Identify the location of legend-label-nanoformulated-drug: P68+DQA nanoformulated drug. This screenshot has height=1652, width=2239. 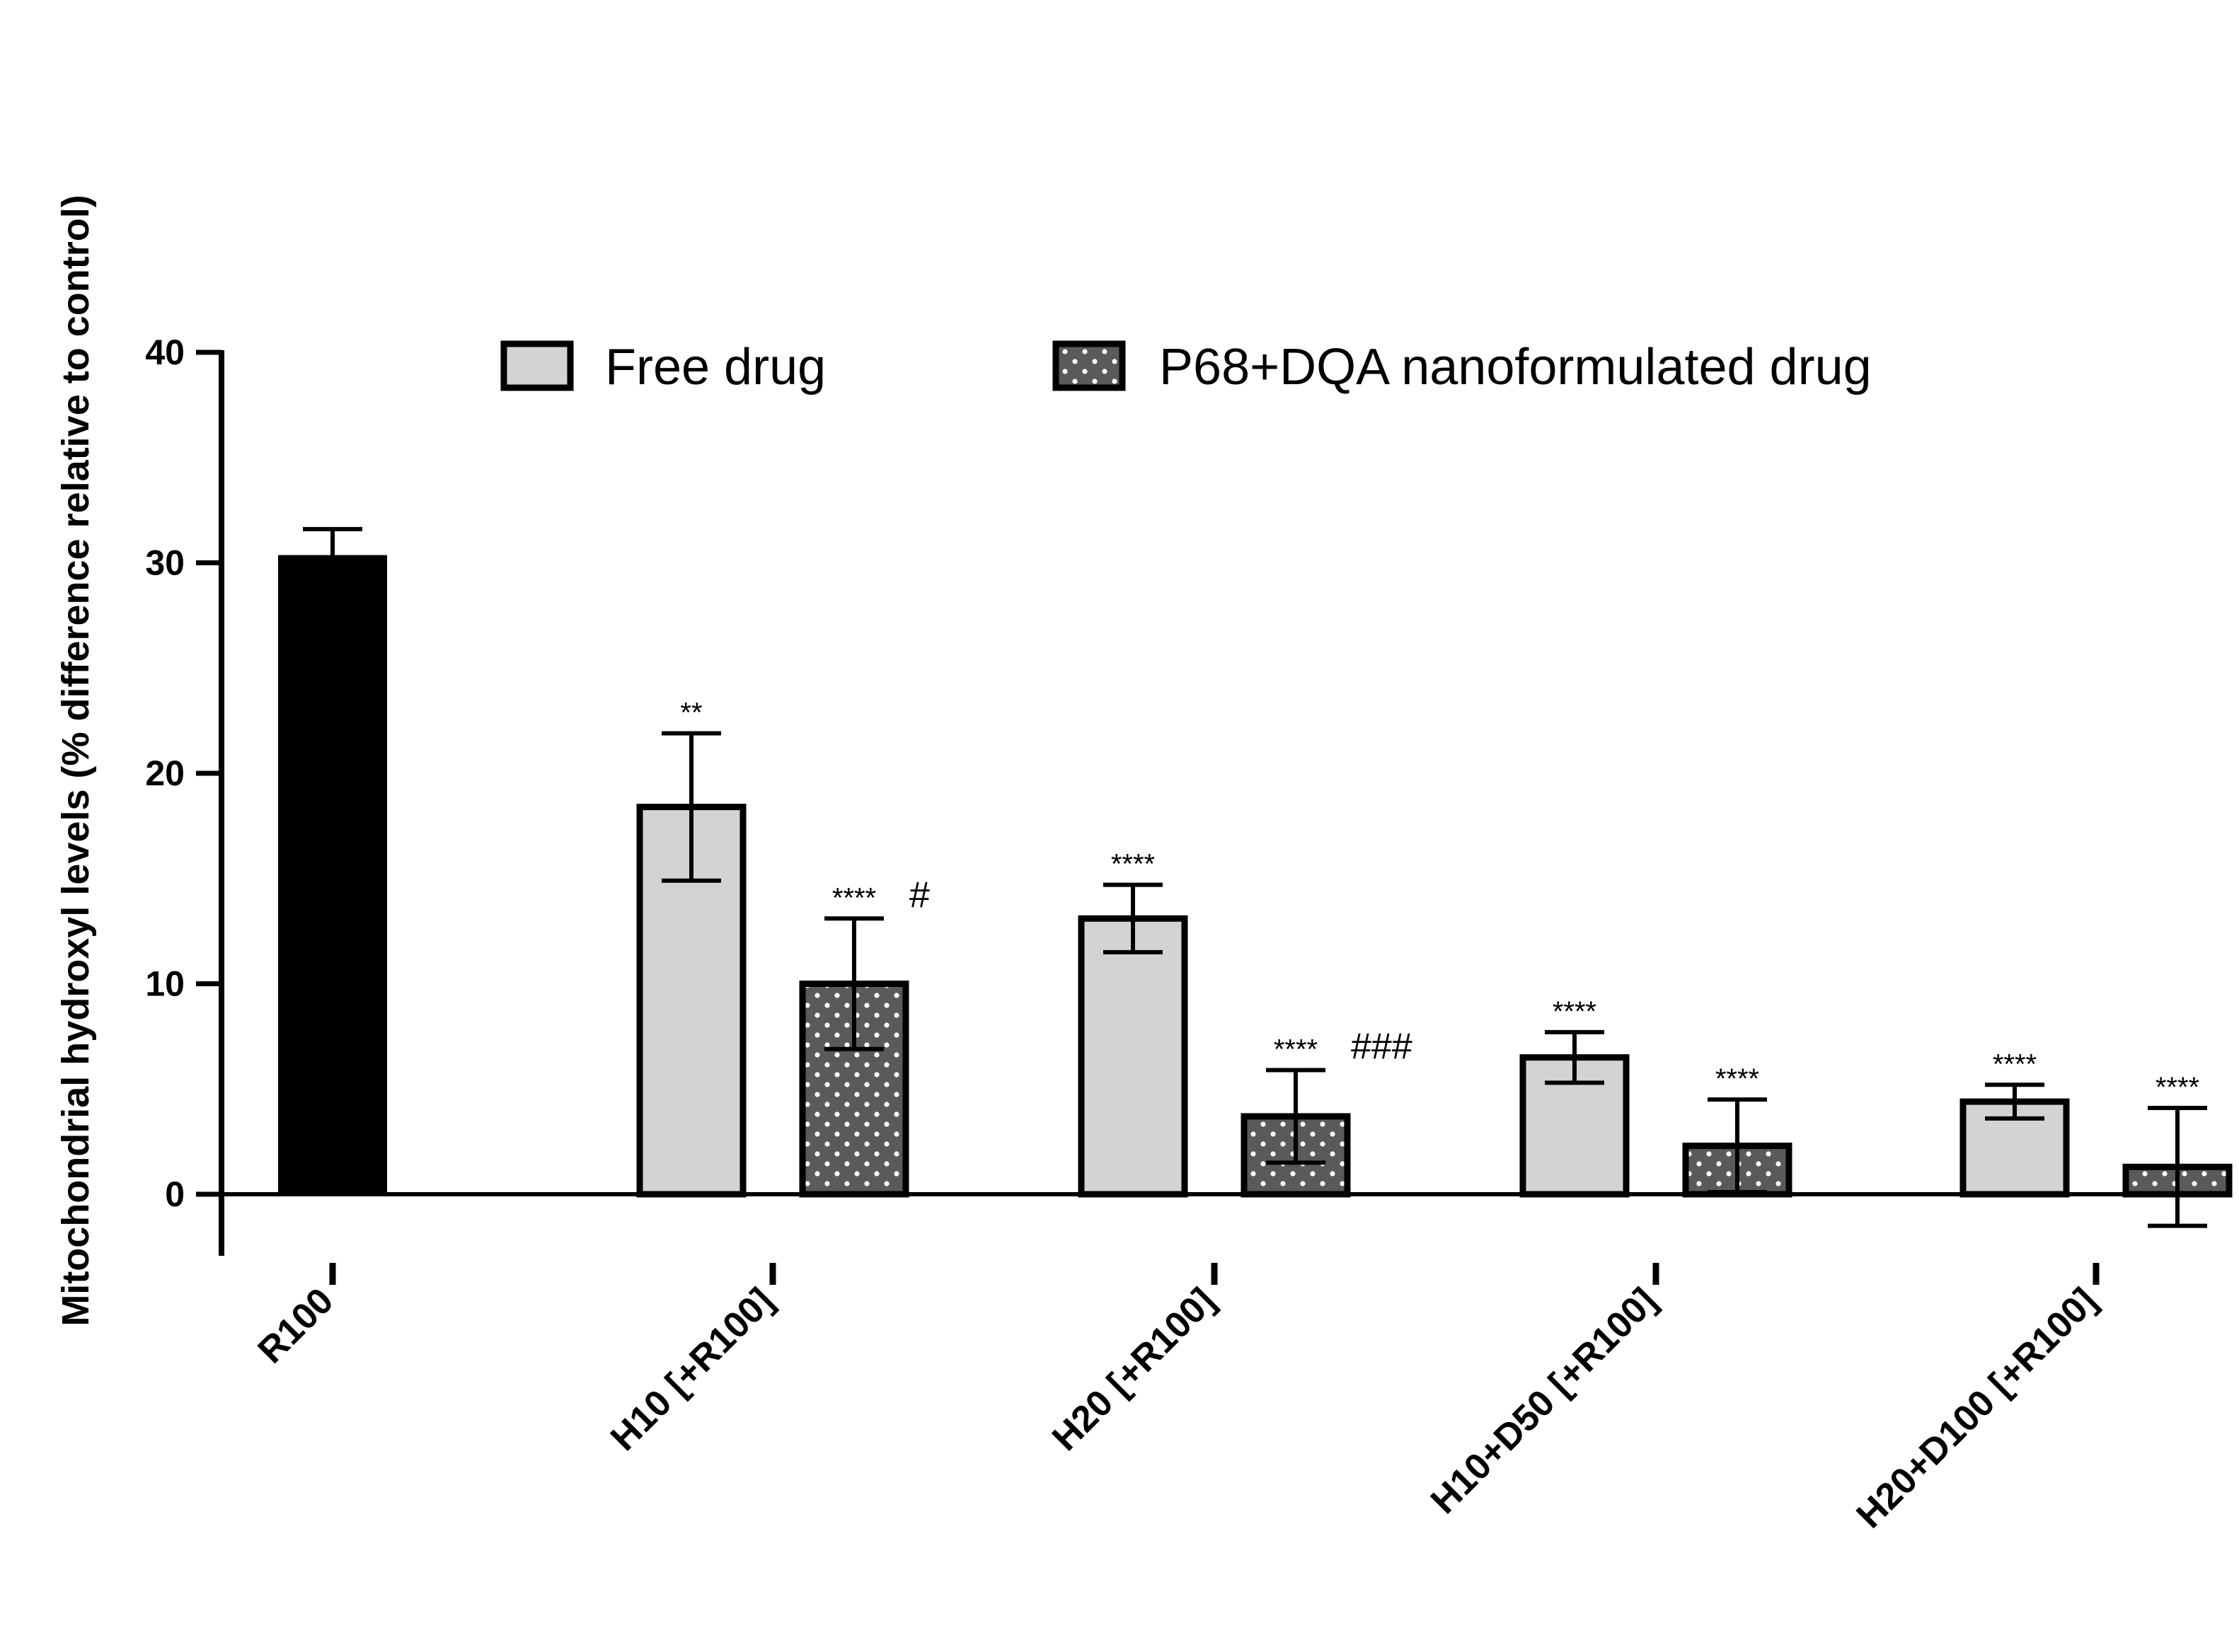
(1515, 367).